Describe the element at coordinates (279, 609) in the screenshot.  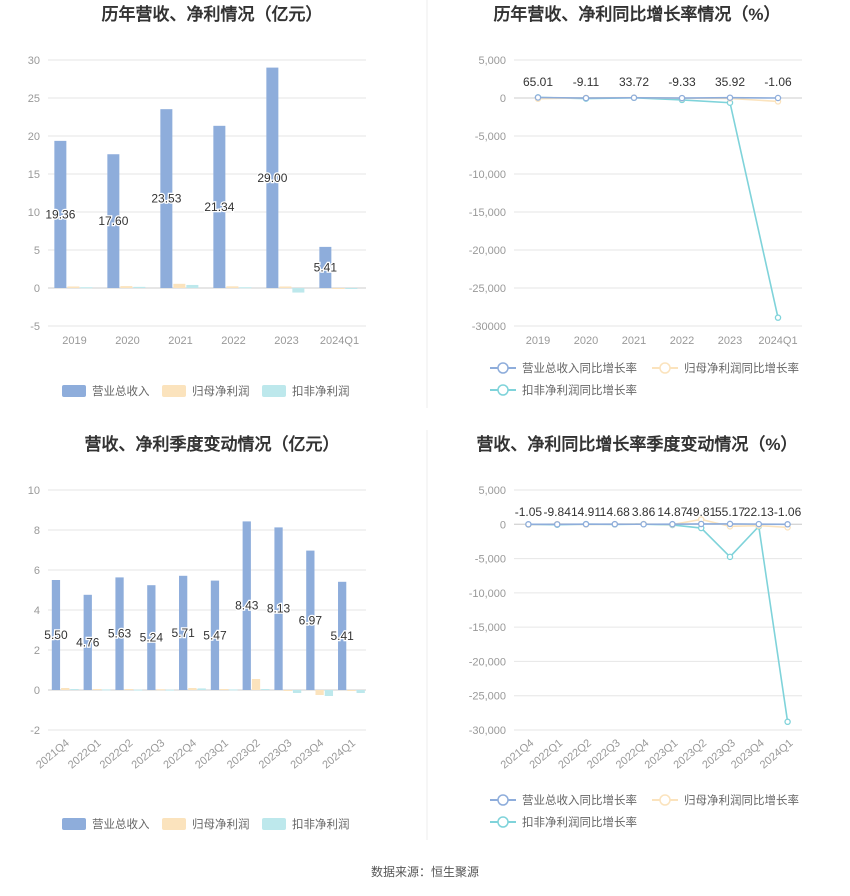
I see `data-label: 8.13` at that location.